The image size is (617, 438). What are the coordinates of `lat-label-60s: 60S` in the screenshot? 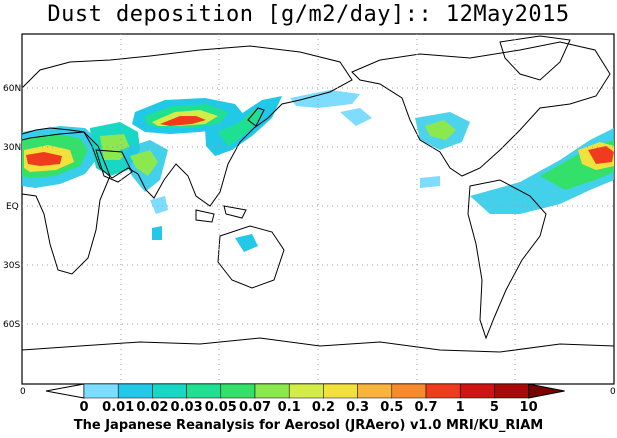 It's located at (11, 325).